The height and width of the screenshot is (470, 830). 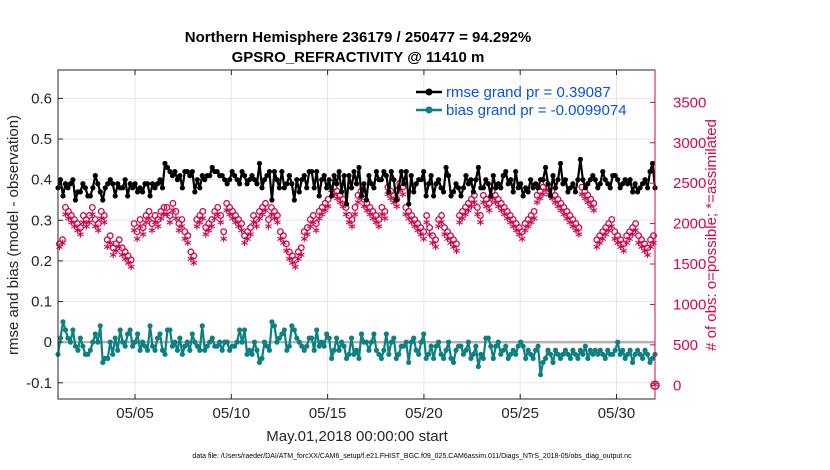 I want to click on y-tick-label: 0.1, so click(x=41, y=302).